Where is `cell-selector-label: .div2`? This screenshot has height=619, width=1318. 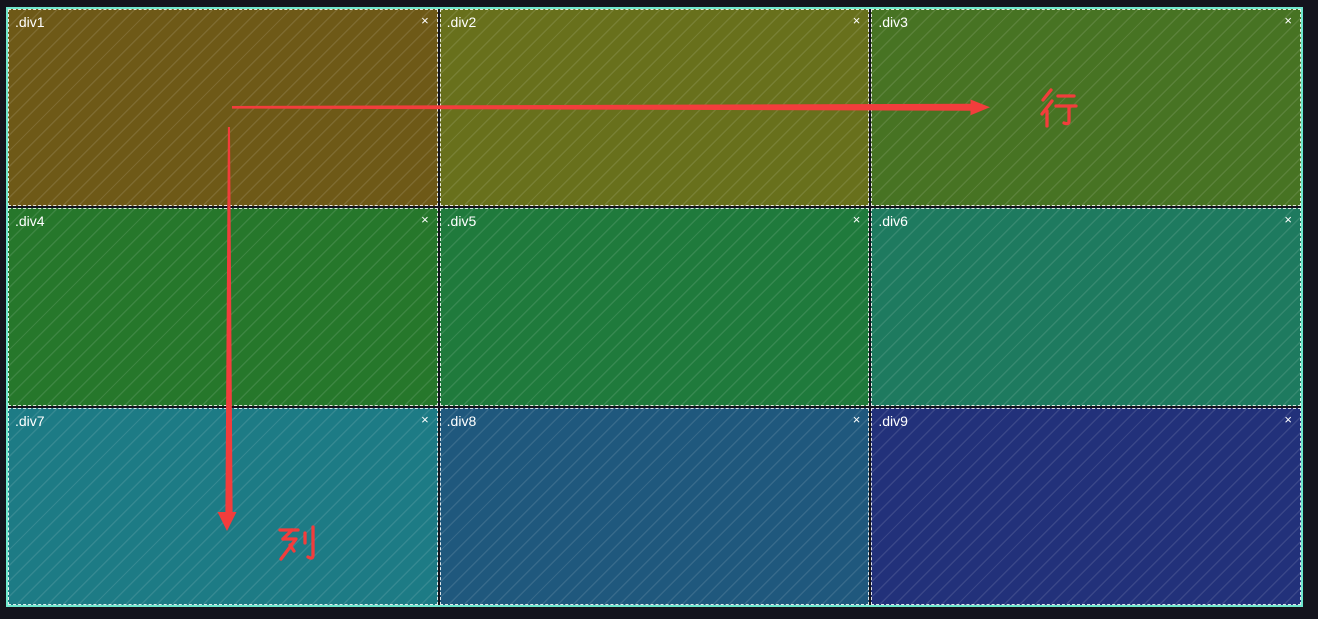
cell-selector-label: .div2 is located at coordinates (461, 22).